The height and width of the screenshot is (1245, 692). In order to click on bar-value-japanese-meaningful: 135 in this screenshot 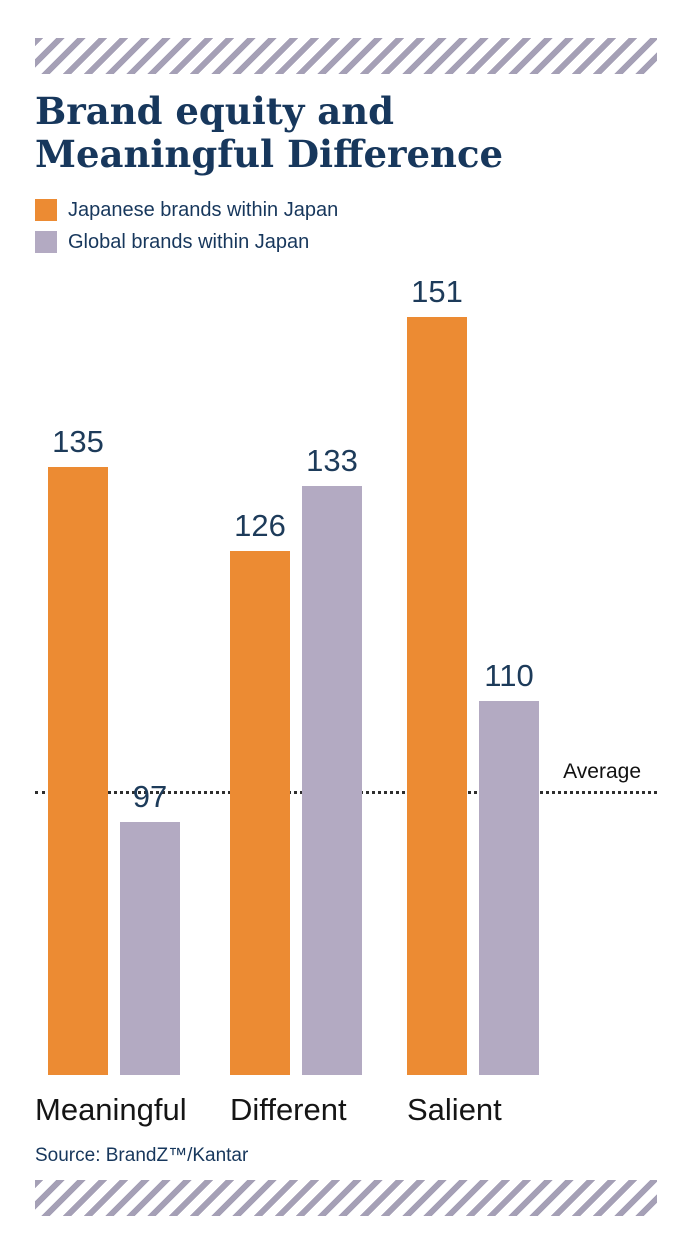, I will do `click(78, 442)`.